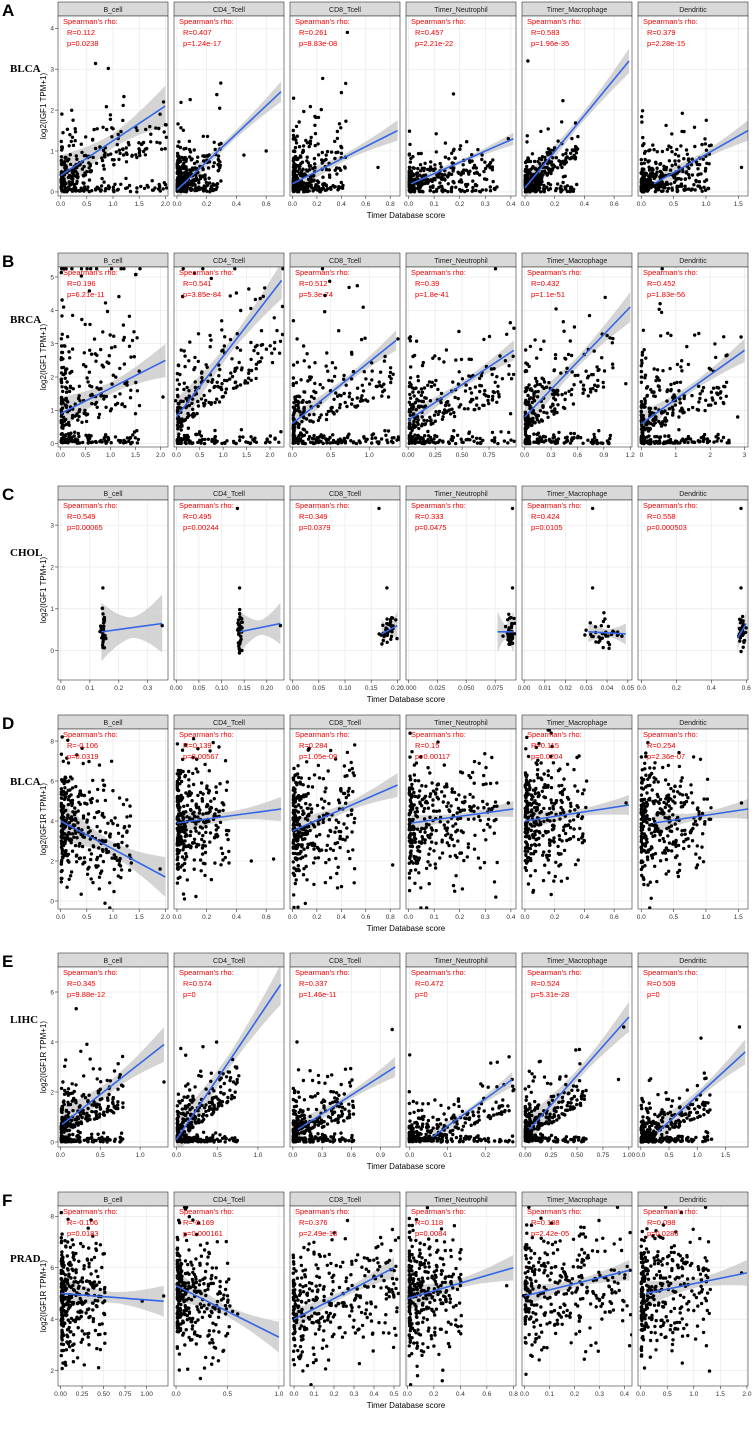 This screenshot has width=754, height=1450. What do you see at coordinates (313, 516) in the screenshot?
I see `spearman-r-value: R=0.349` at bounding box center [313, 516].